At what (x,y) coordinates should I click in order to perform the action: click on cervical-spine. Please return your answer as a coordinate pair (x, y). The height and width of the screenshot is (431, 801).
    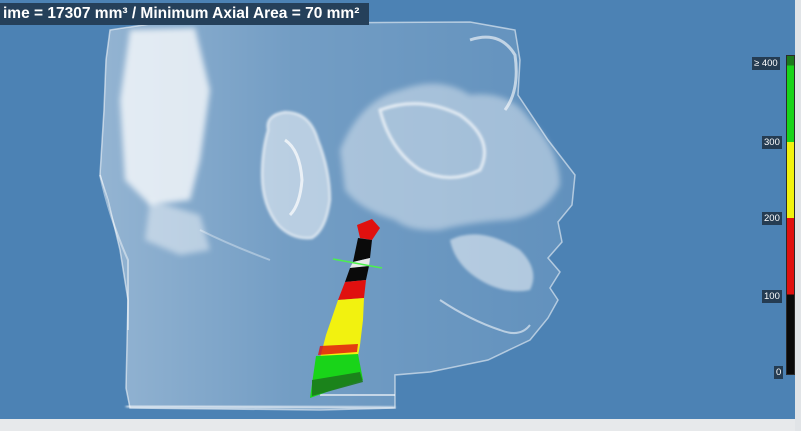
    Looking at the image, I should click on (177, 227).